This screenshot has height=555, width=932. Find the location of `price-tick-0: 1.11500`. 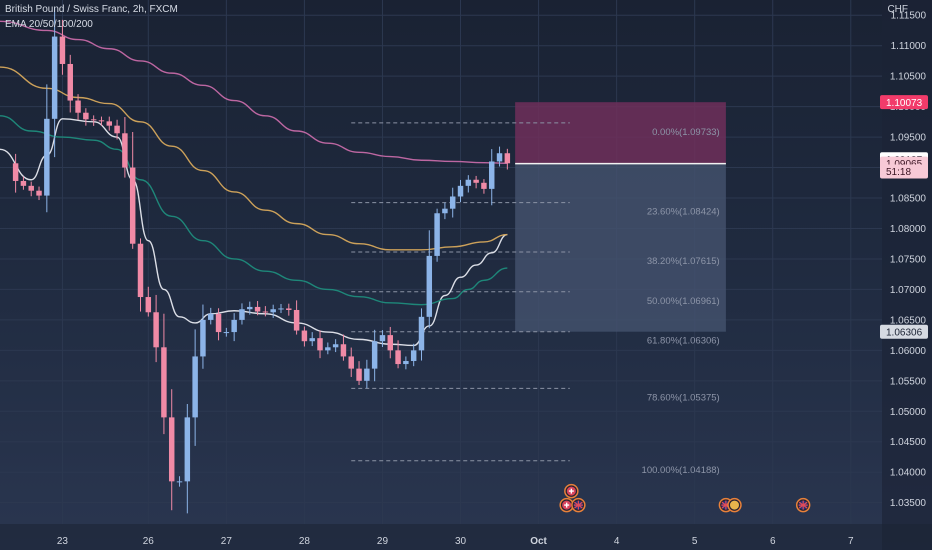

price-tick-0: 1.11500 is located at coordinates (909, 16).